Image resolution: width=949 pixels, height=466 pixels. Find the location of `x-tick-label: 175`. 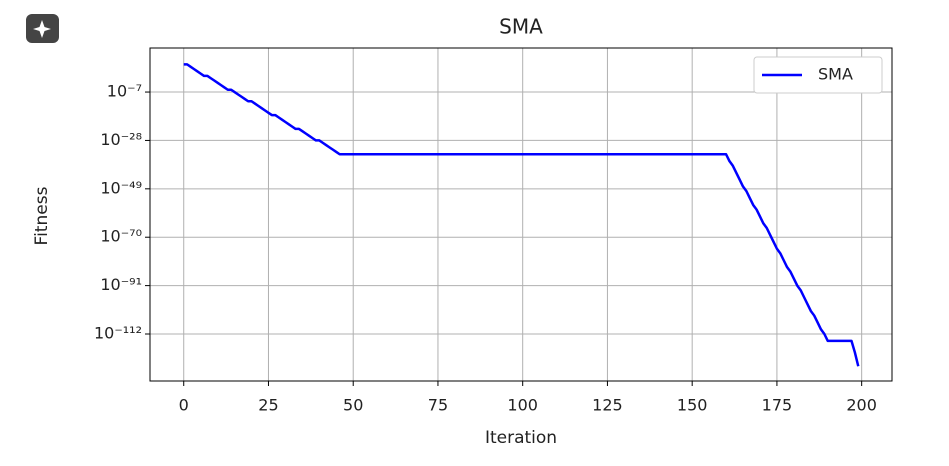

x-tick-label: 175 is located at coordinates (777, 405).